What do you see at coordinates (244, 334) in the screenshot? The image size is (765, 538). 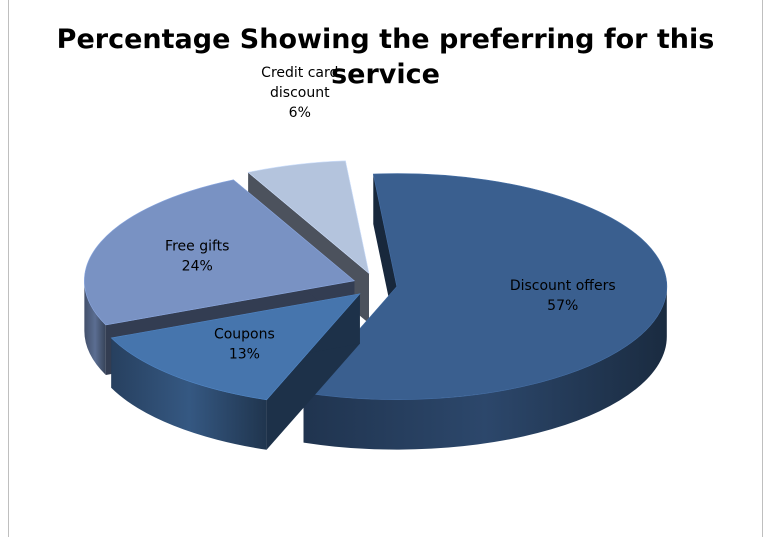 I see `slice-name-label: Coupons` at bounding box center [244, 334].